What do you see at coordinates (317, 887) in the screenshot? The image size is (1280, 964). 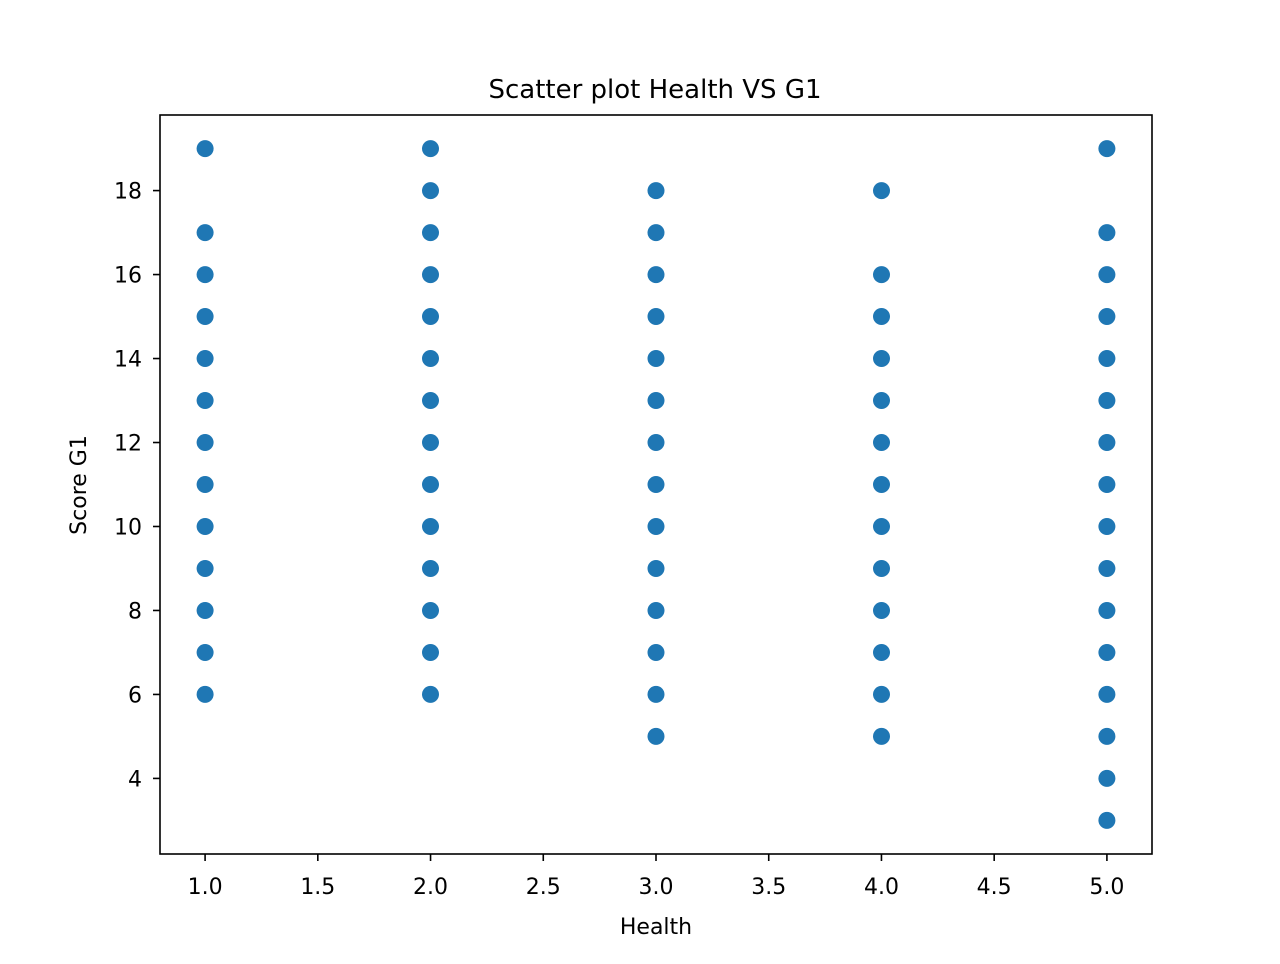 I see `x-tick-label: 1.5` at bounding box center [317, 887].